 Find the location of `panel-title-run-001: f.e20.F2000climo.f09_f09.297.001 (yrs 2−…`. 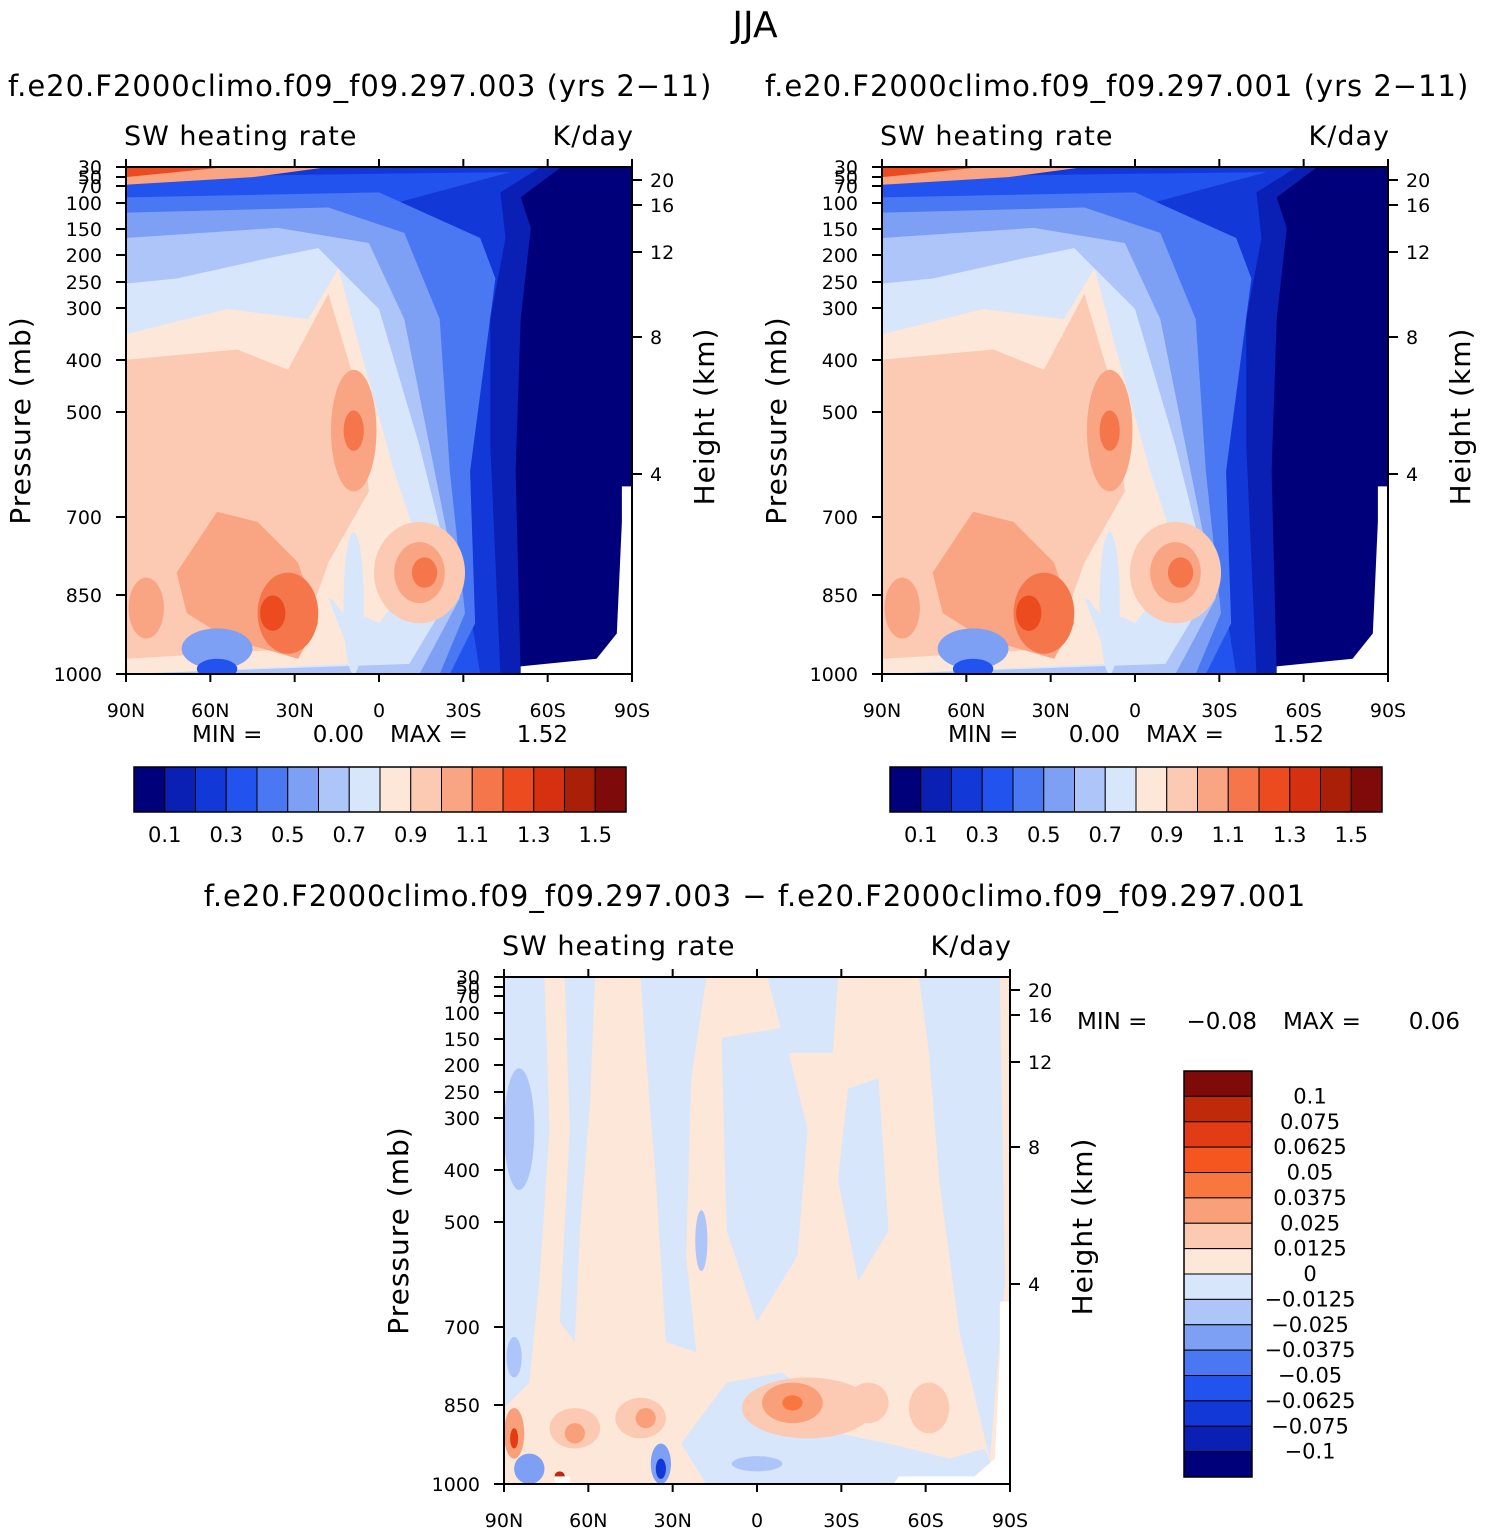

panel-title-run-001: f.e20.F2000climo.f09_f09.297.001 (yrs 2−… is located at coordinates (1117, 86).